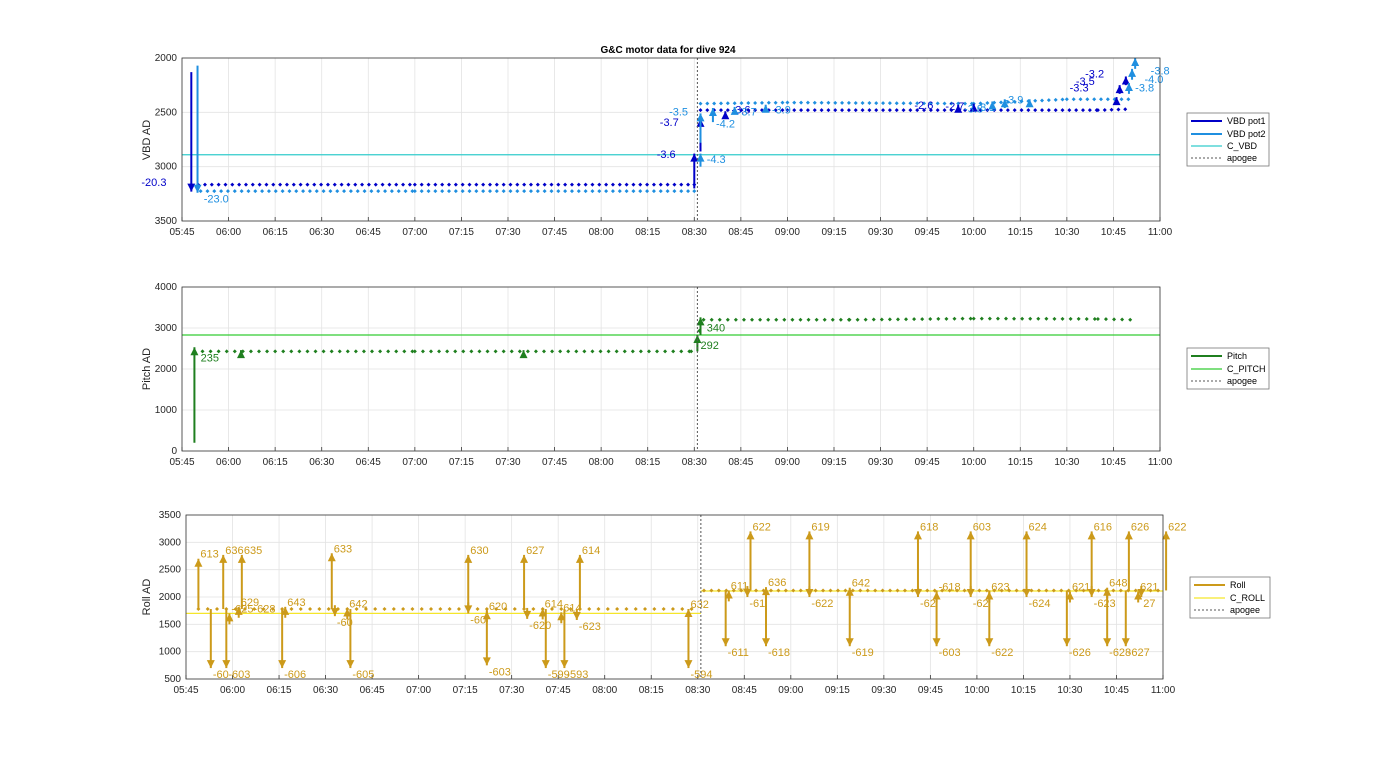 This screenshot has width=1400, height=769. What do you see at coordinates (1038, 527) in the screenshot?
I see `roll-arrow-label: 624` at bounding box center [1038, 527].